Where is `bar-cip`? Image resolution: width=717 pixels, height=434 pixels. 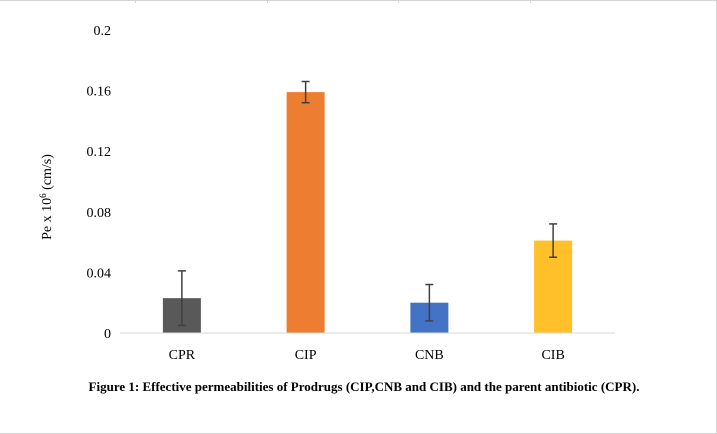 bar-cip is located at coordinates (305, 213).